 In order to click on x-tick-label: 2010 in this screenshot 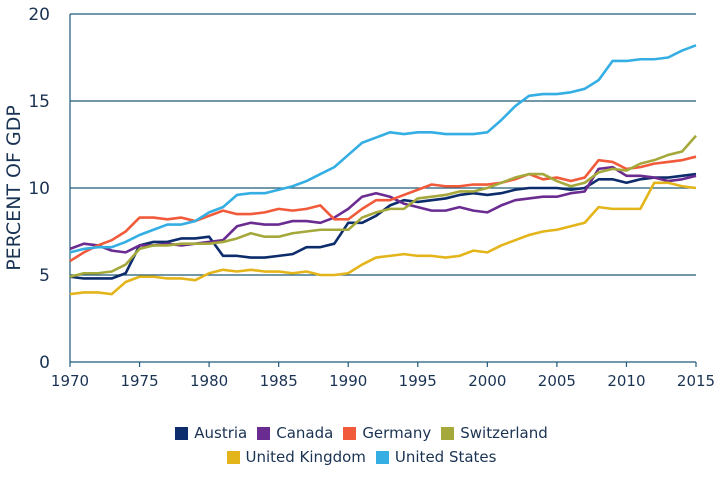, I will do `click(626, 381)`.